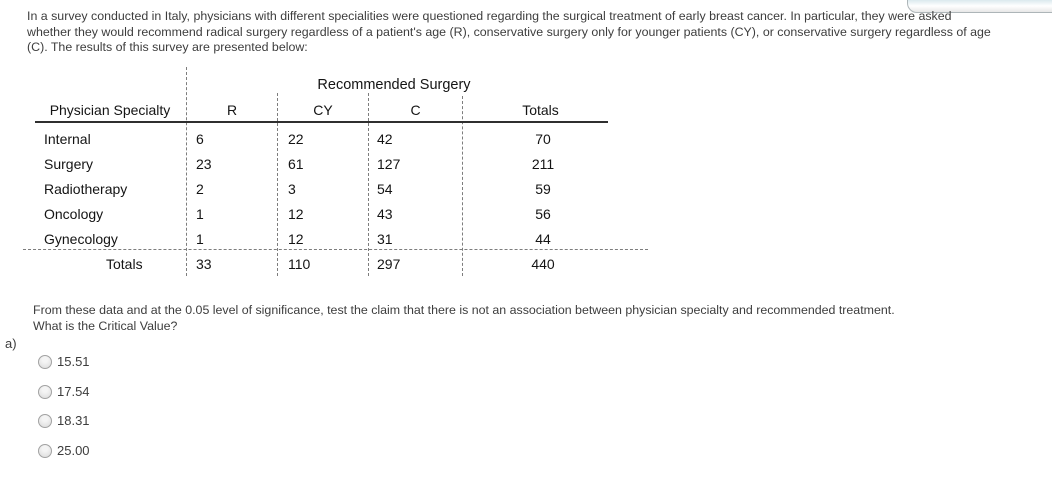 The width and height of the screenshot is (1052, 484). I want to click on answer-label: 18.31, so click(73, 420).